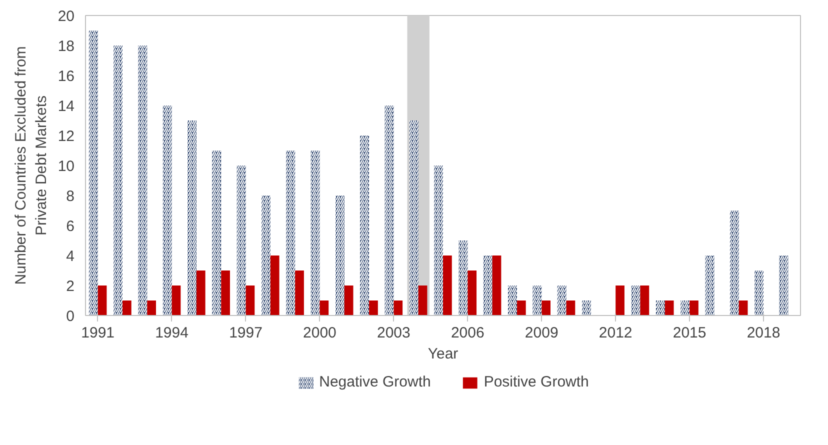  What do you see at coordinates (66, 76) in the screenshot?
I see `y-tick-label: 16` at bounding box center [66, 76].